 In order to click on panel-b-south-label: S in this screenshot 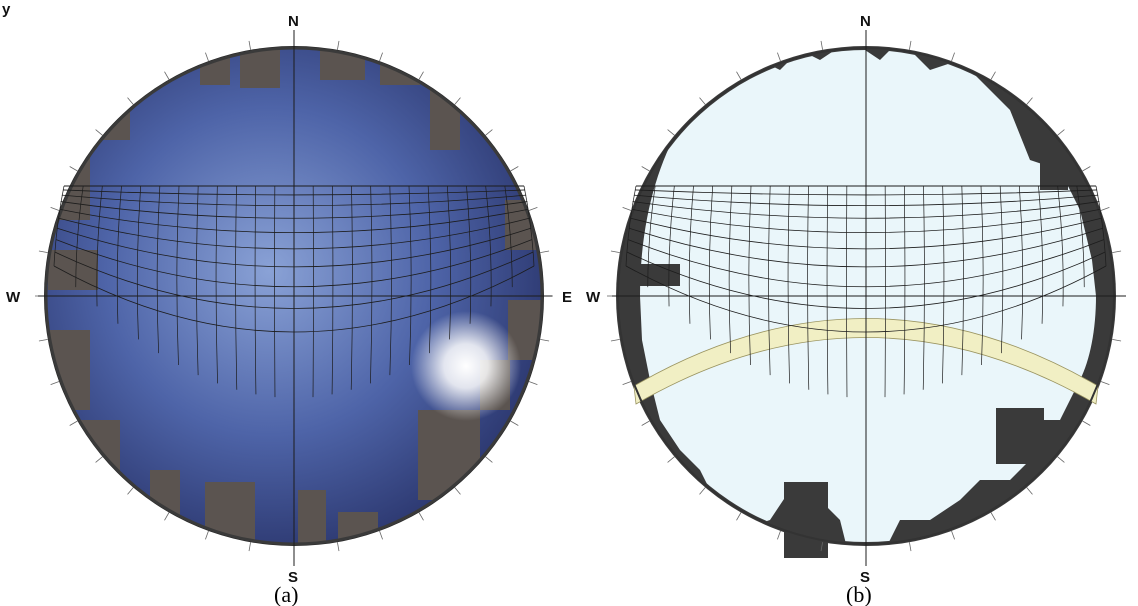, I will do `click(865, 577)`.